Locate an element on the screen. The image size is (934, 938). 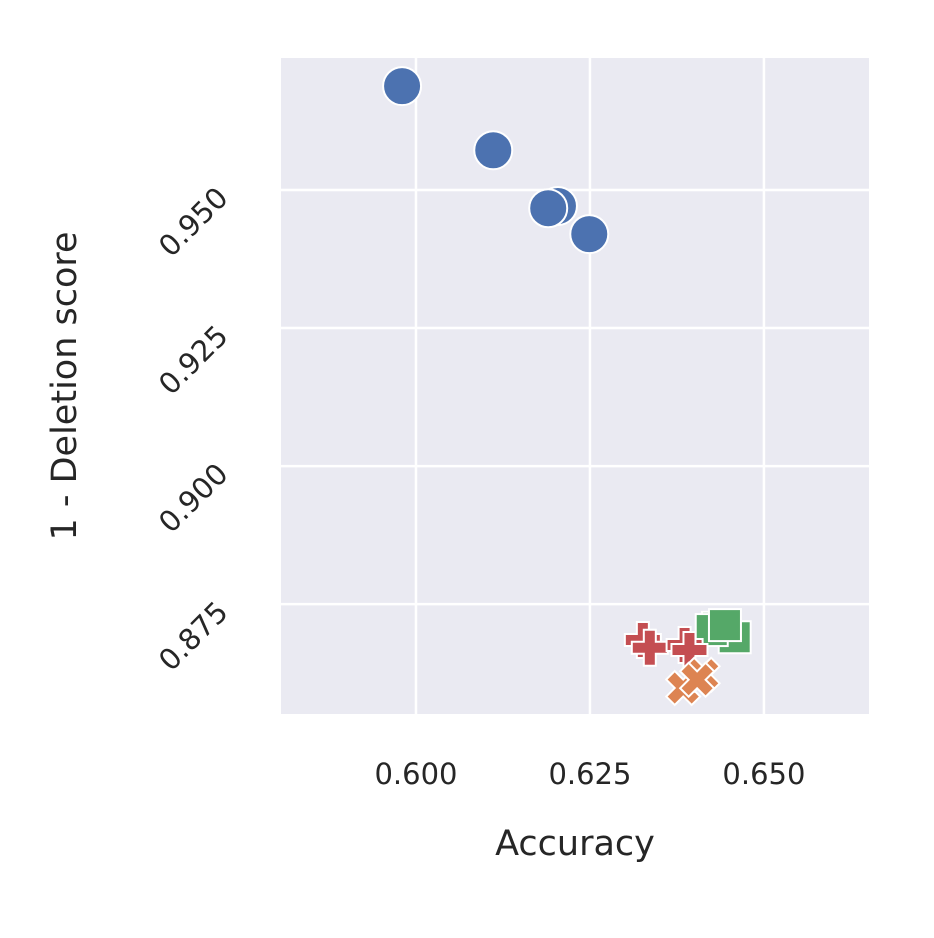
x-tick-label: 0.650 is located at coordinates (763, 774).